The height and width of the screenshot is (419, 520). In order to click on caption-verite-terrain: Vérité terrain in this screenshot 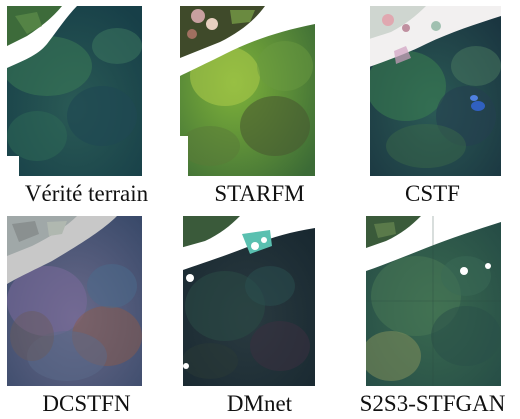, I will do `click(86, 193)`.